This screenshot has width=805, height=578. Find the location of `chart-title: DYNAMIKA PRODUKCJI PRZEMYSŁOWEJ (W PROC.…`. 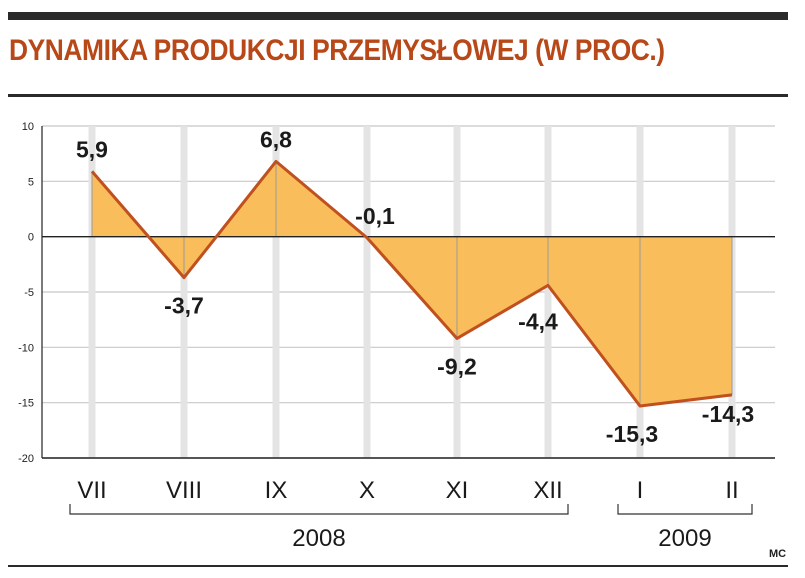

chart-title: DYNAMIKA PRODUKCJI PRZEMYSŁOWEJ (W PROC.… is located at coordinates (337, 50).